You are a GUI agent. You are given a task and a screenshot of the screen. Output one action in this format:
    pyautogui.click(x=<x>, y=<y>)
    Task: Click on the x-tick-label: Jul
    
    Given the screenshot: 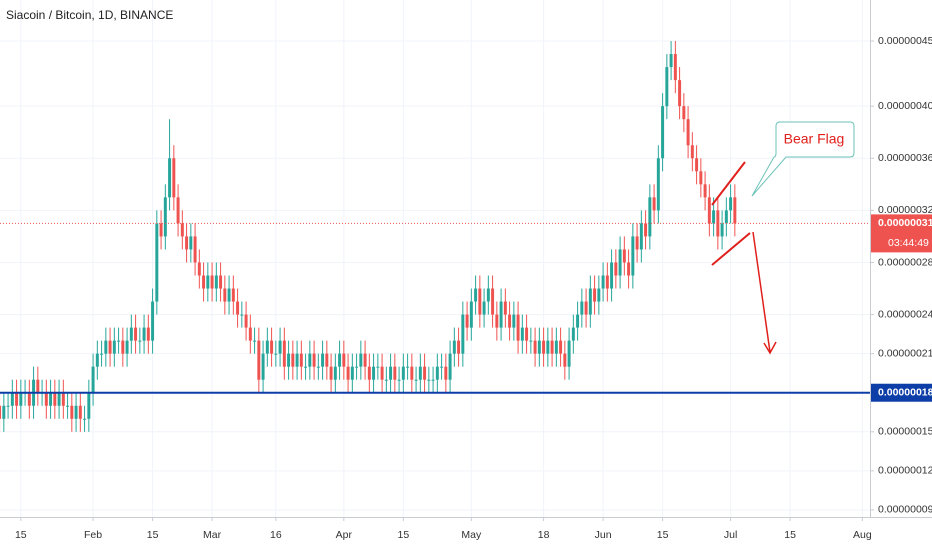 What is the action you would take?
    pyautogui.click(x=730, y=535)
    